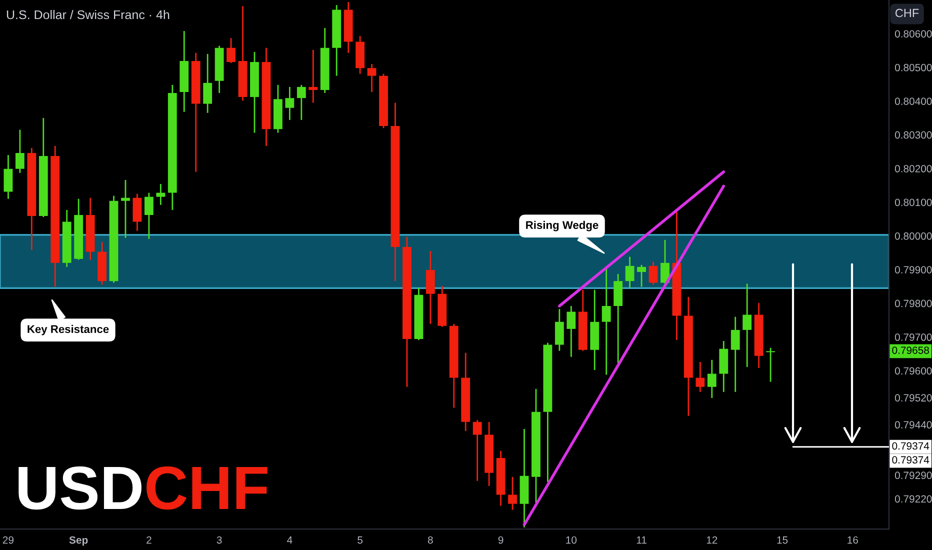  What do you see at coordinates (501, 540) in the screenshot?
I see `x-tick-label: 9` at bounding box center [501, 540].